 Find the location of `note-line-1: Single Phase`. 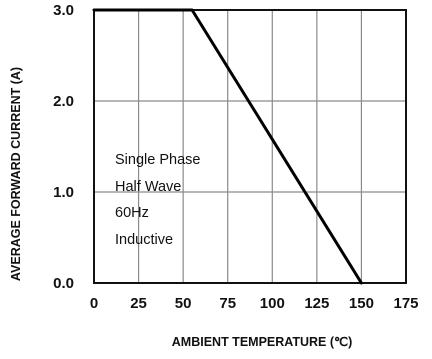

note-line-1: Single Phase is located at coordinates (157, 160).